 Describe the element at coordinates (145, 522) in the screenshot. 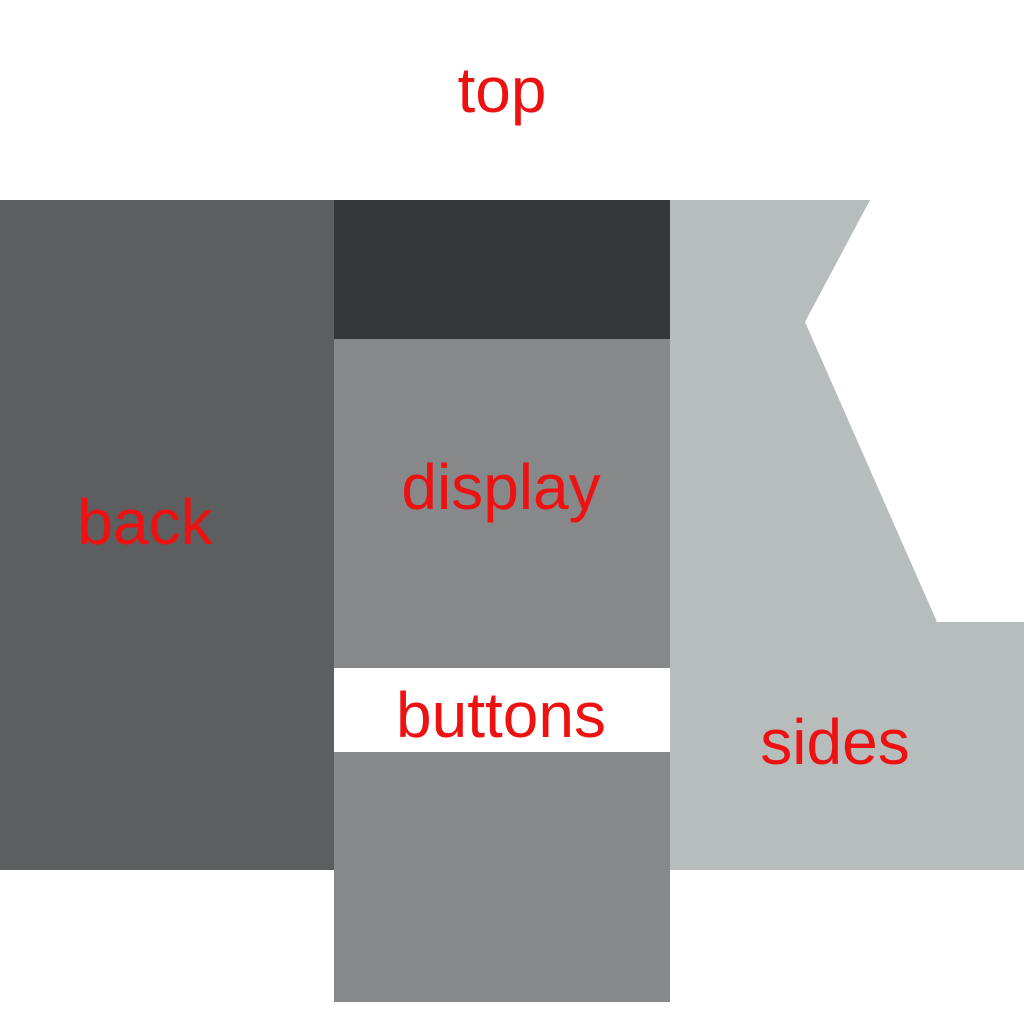

I see `back-label: back` at that location.